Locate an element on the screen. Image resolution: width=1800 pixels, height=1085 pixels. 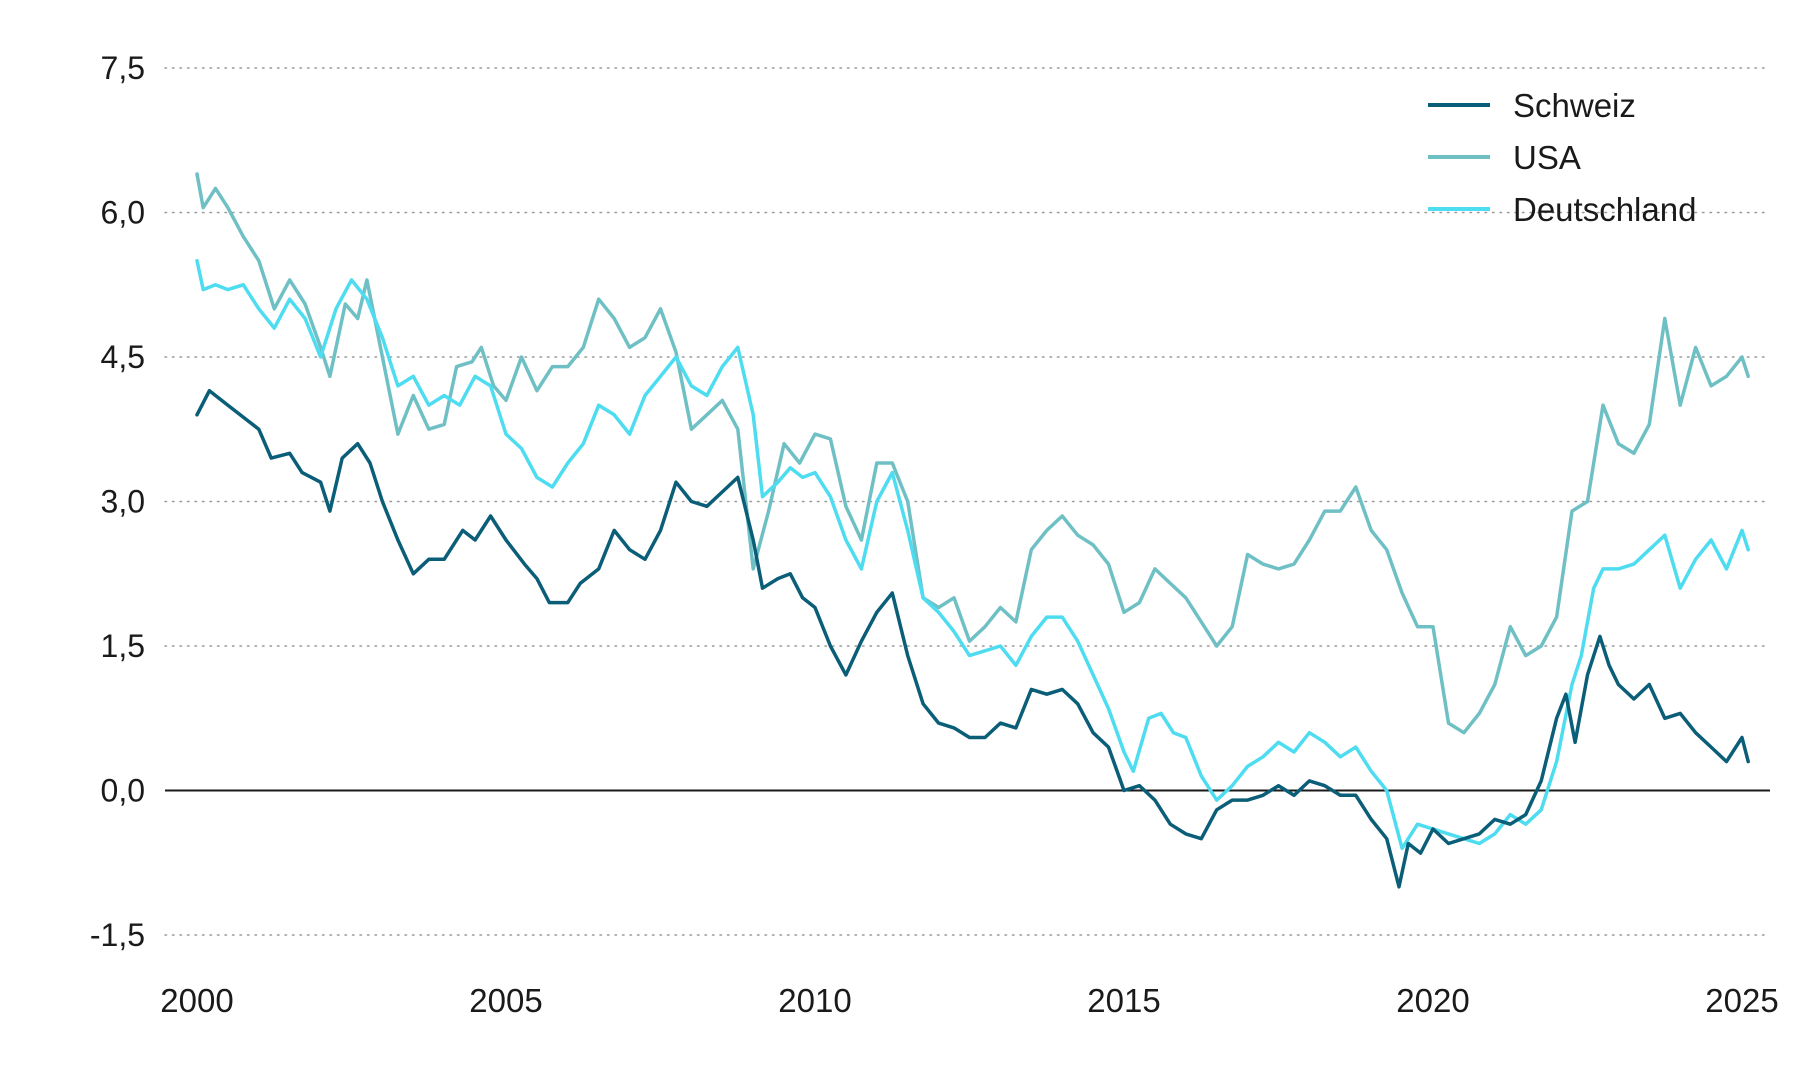
y-tick-label: 4,5 is located at coordinates (123, 357).